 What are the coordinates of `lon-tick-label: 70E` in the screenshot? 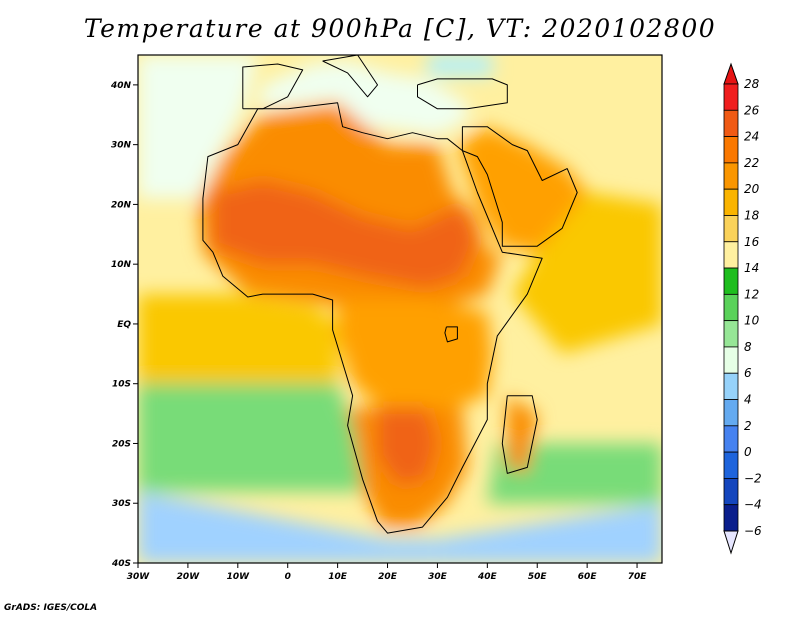 It's located at (638, 577).